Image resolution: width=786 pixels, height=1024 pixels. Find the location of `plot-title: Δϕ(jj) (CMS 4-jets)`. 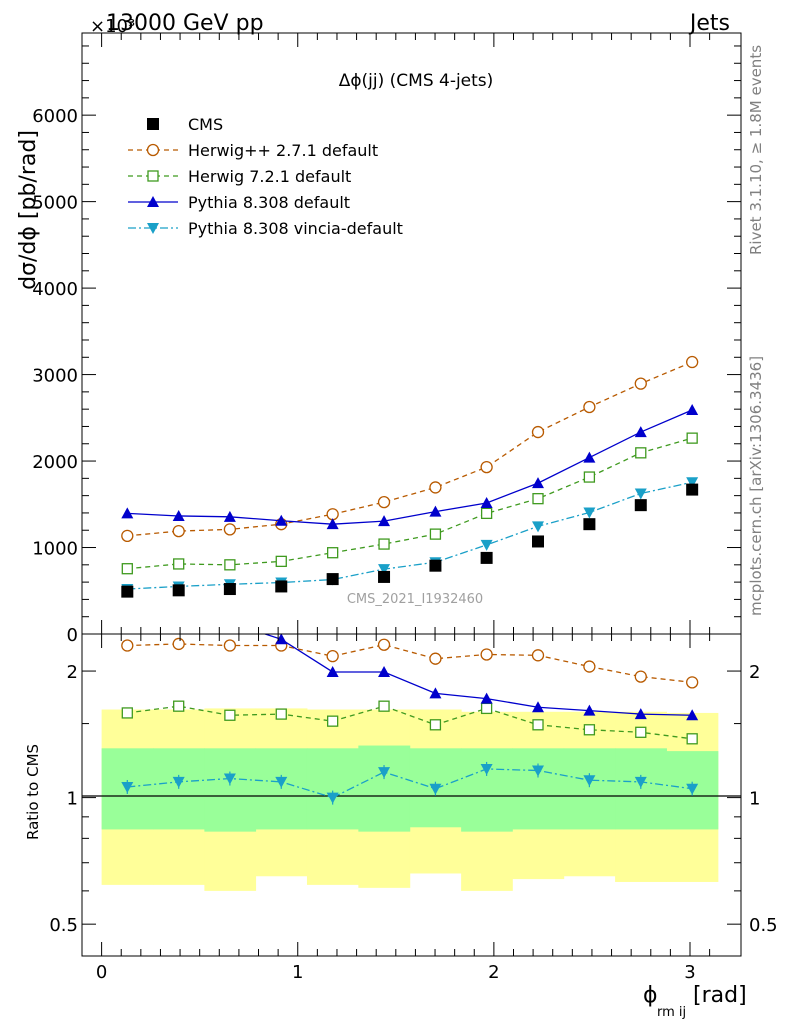

plot-title: Δϕ(jj) (CMS 4-jets) is located at coordinates (416, 81).